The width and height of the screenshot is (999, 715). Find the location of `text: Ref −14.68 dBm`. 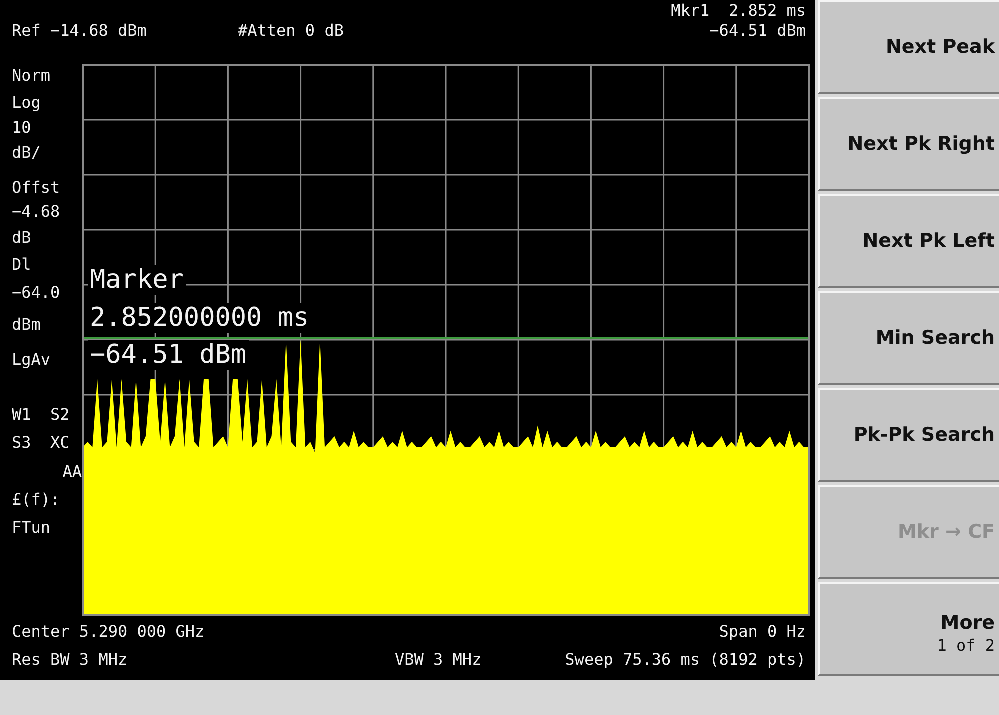

text: Ref −14.68 dBm is located at coordinates (79, 30).